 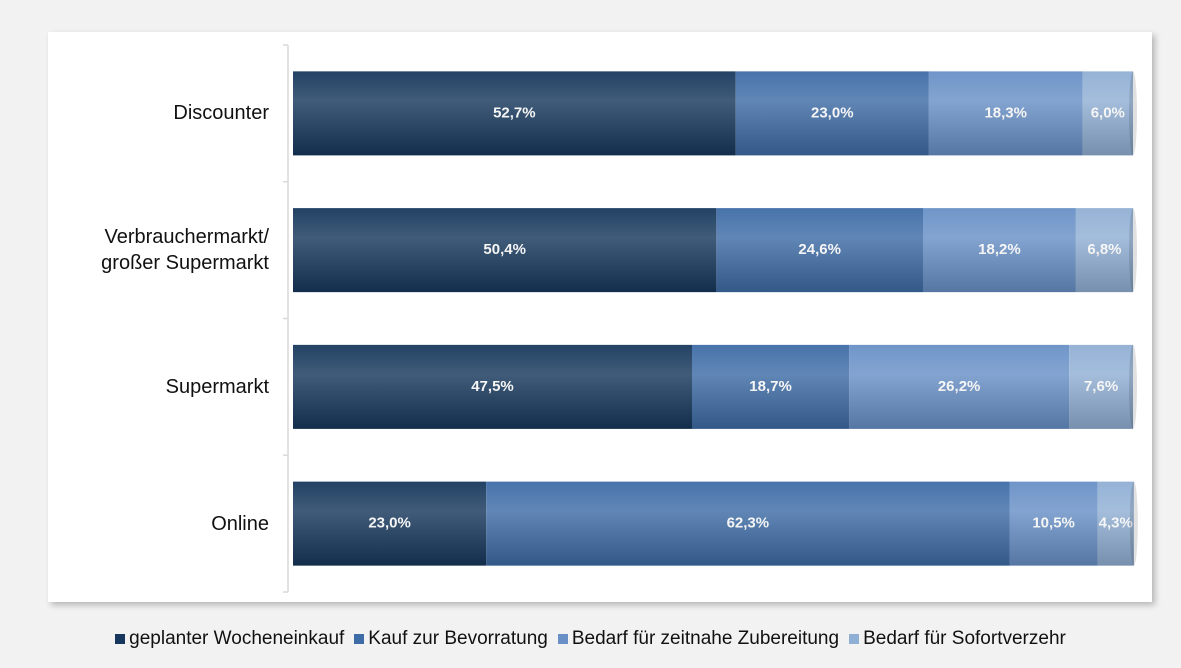 I want to click on legend-item: Bedarf für zeitnahe Zubereitung, so click(x=698, y=639).